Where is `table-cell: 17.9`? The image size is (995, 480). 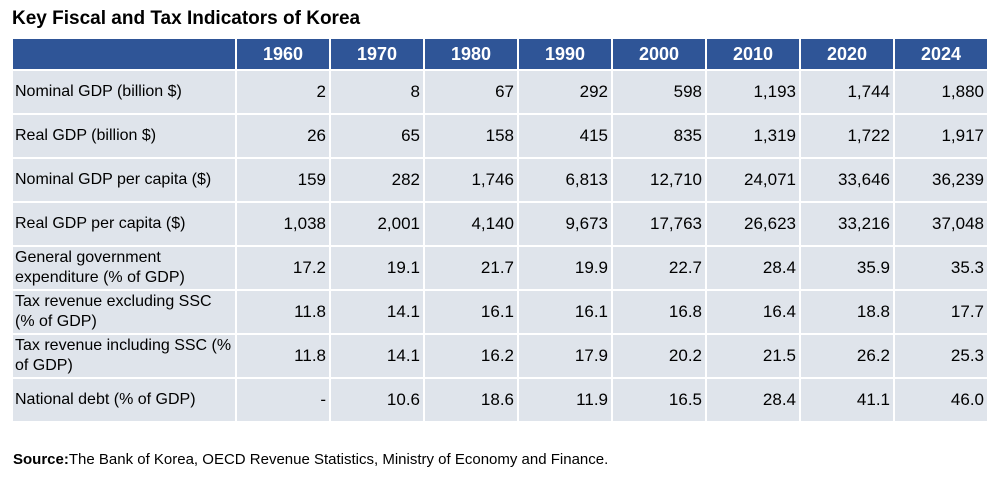
table-cell: 17.9 is located at coordinates (565, 356).